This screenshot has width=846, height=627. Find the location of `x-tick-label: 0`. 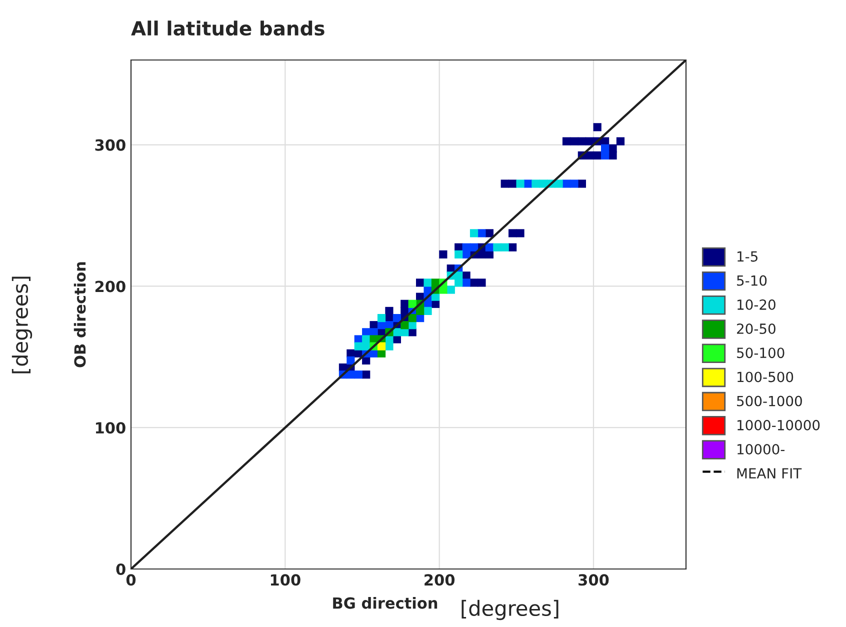

x-tick-label: 0 is located at coordinates (131, 580).